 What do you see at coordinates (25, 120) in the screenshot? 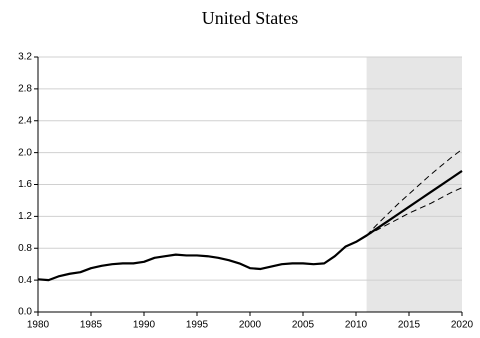
I see `y-tick-label: 2.4` at bounding box center [25, 120].